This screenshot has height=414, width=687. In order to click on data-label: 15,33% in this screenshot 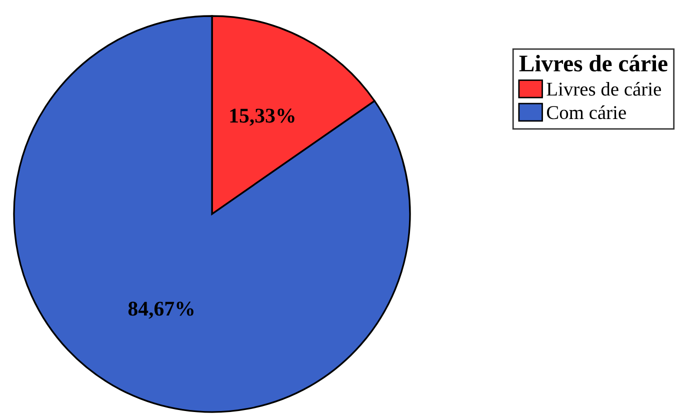, I will do `click(262, 117)`.